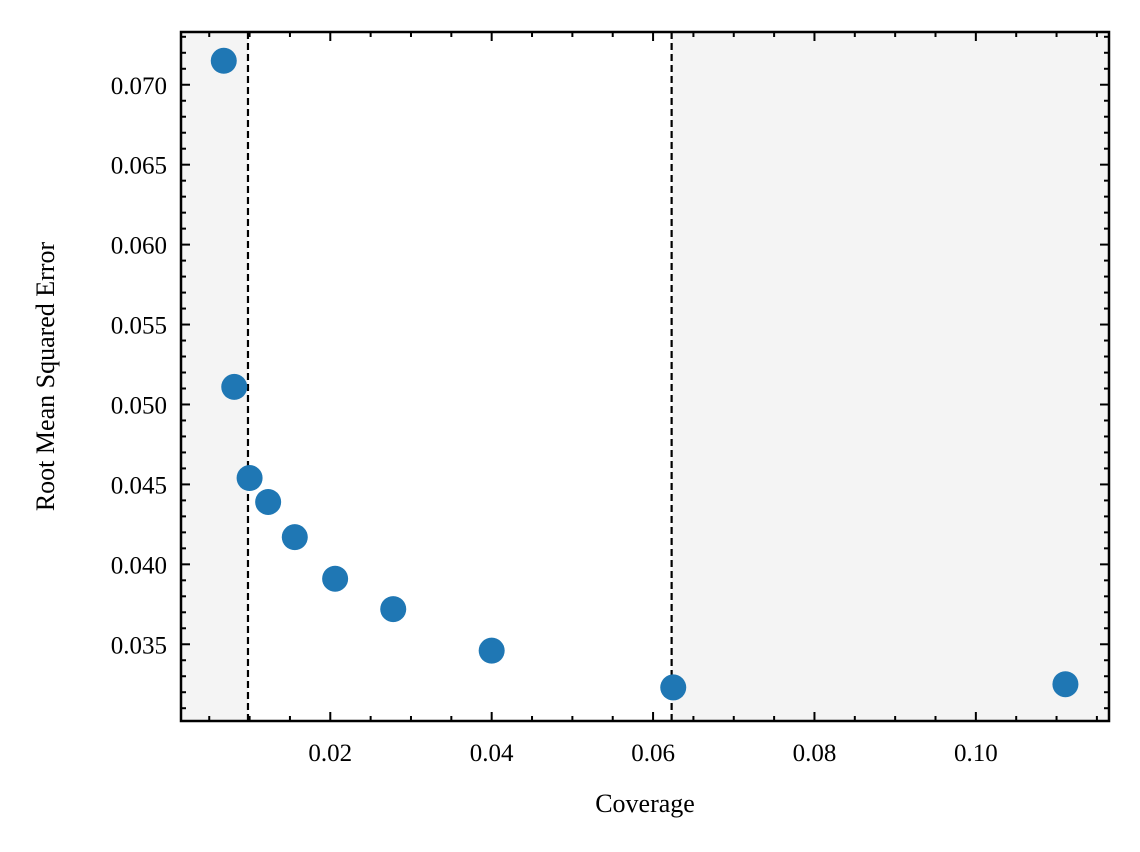  Describe the element at coordinates (653, 753) in the screenshot. I see `x-tick-label: 0.06` at that location.